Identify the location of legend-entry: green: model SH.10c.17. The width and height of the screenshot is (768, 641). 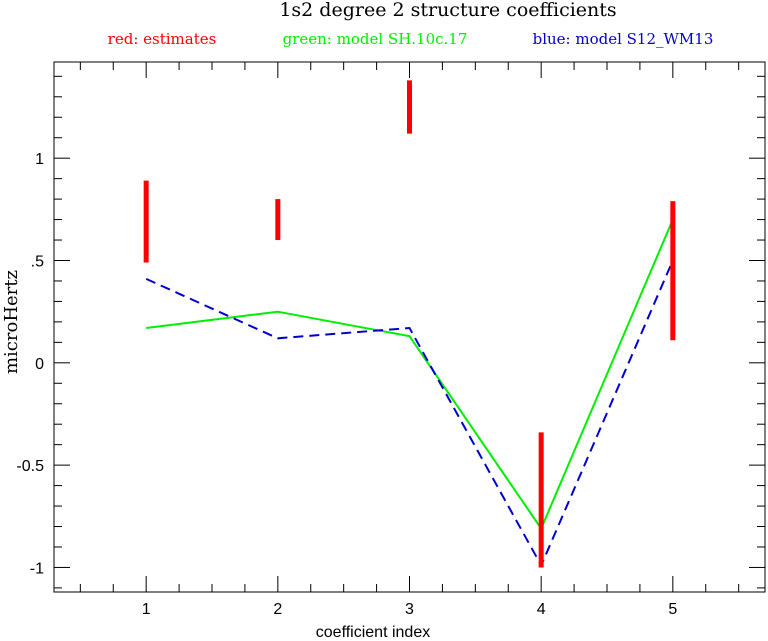
(375, 39).